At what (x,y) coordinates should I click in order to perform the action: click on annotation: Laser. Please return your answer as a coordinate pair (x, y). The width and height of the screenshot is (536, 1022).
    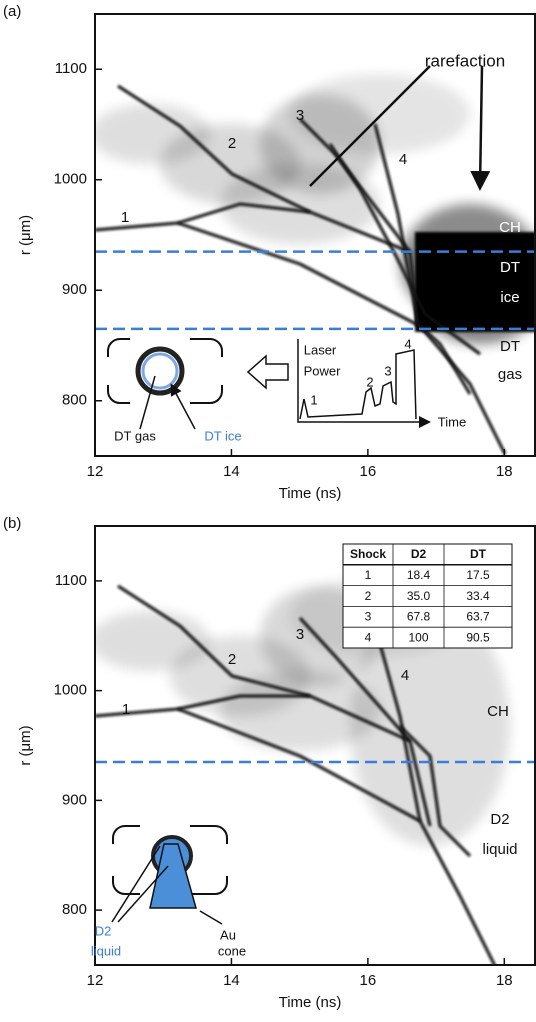
    Looking at the image, I should click on (320, 349).